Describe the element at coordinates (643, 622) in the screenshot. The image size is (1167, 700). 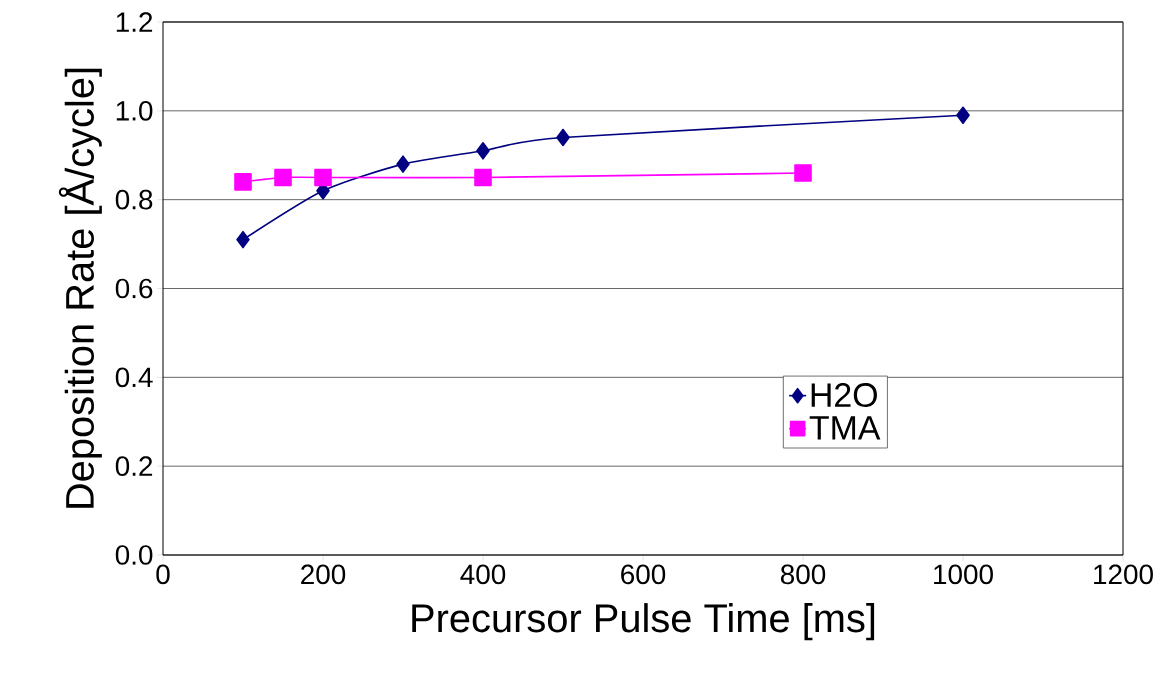
I see `x-axis-title: Precursor Pulse Time [ms]` at that location.